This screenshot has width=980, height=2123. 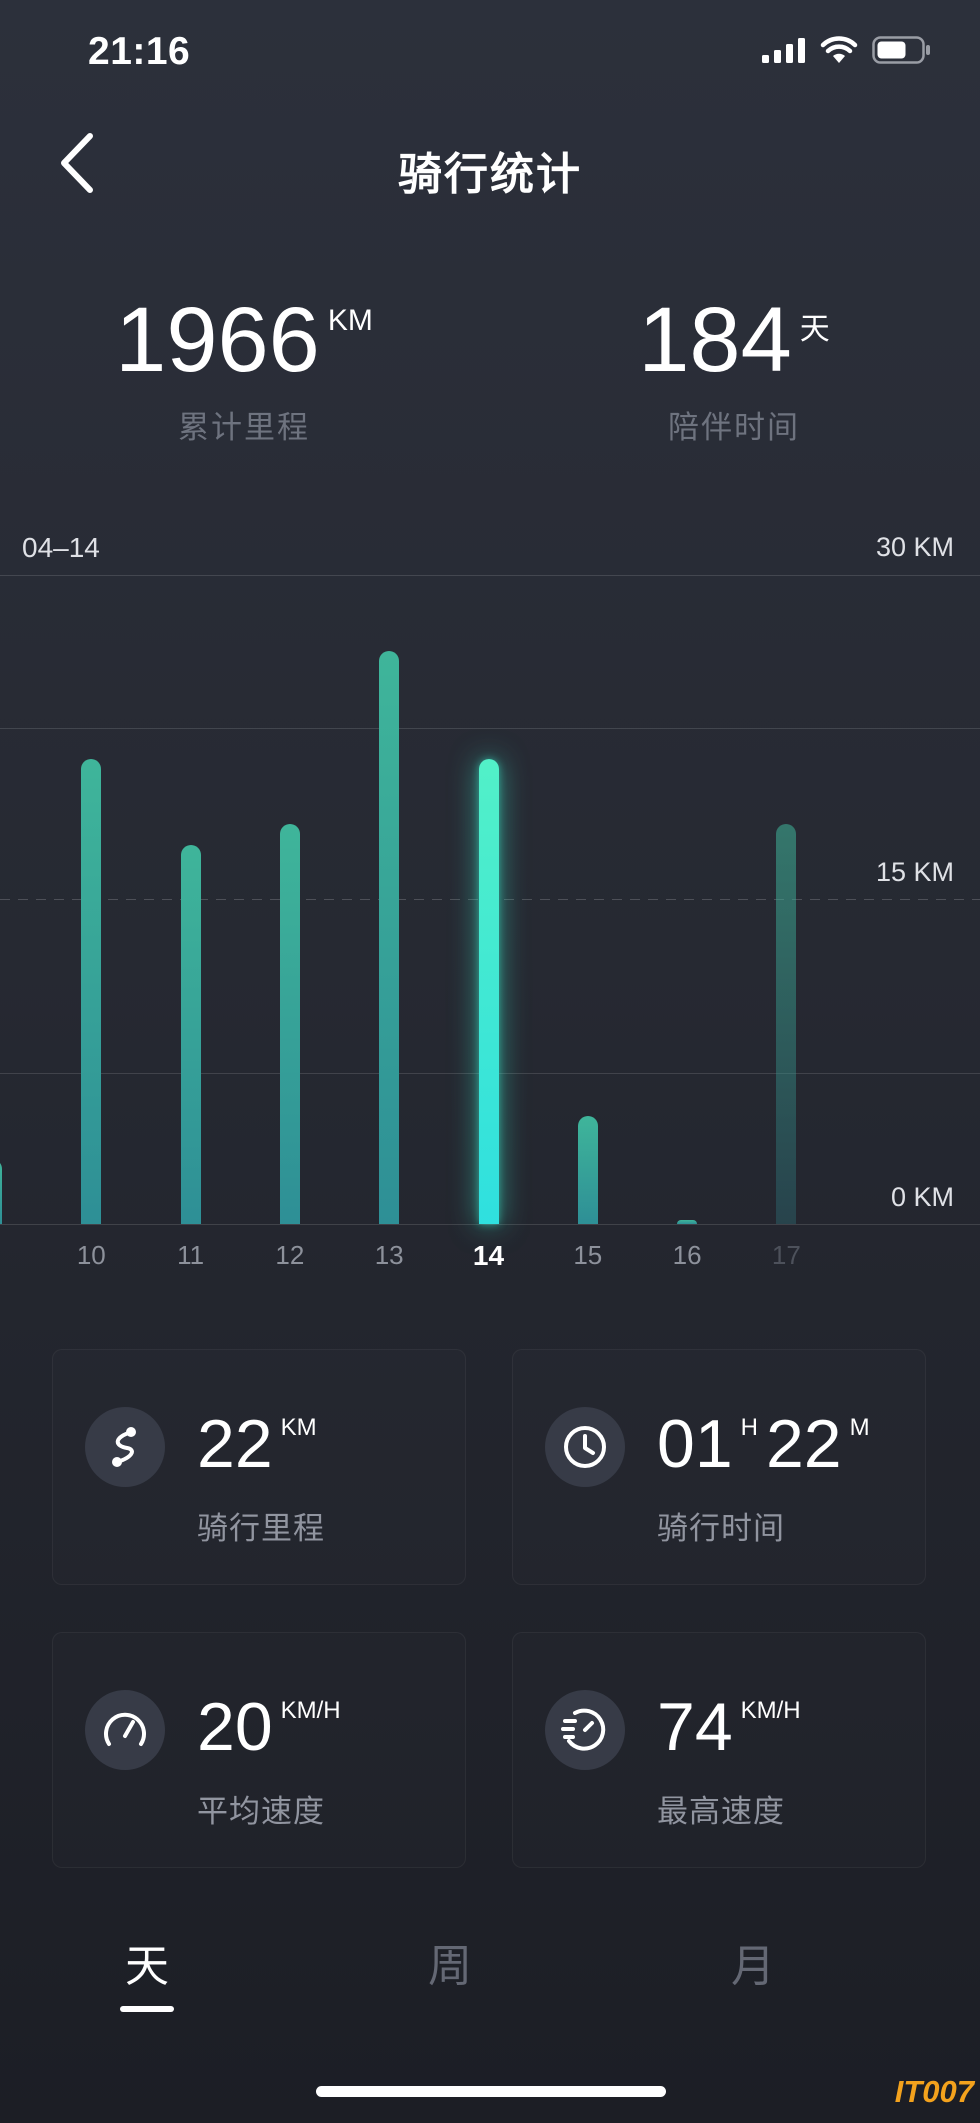 I want to click on total-distance-summary: 1966 KM 累计里程, so click(x=244, y=368).